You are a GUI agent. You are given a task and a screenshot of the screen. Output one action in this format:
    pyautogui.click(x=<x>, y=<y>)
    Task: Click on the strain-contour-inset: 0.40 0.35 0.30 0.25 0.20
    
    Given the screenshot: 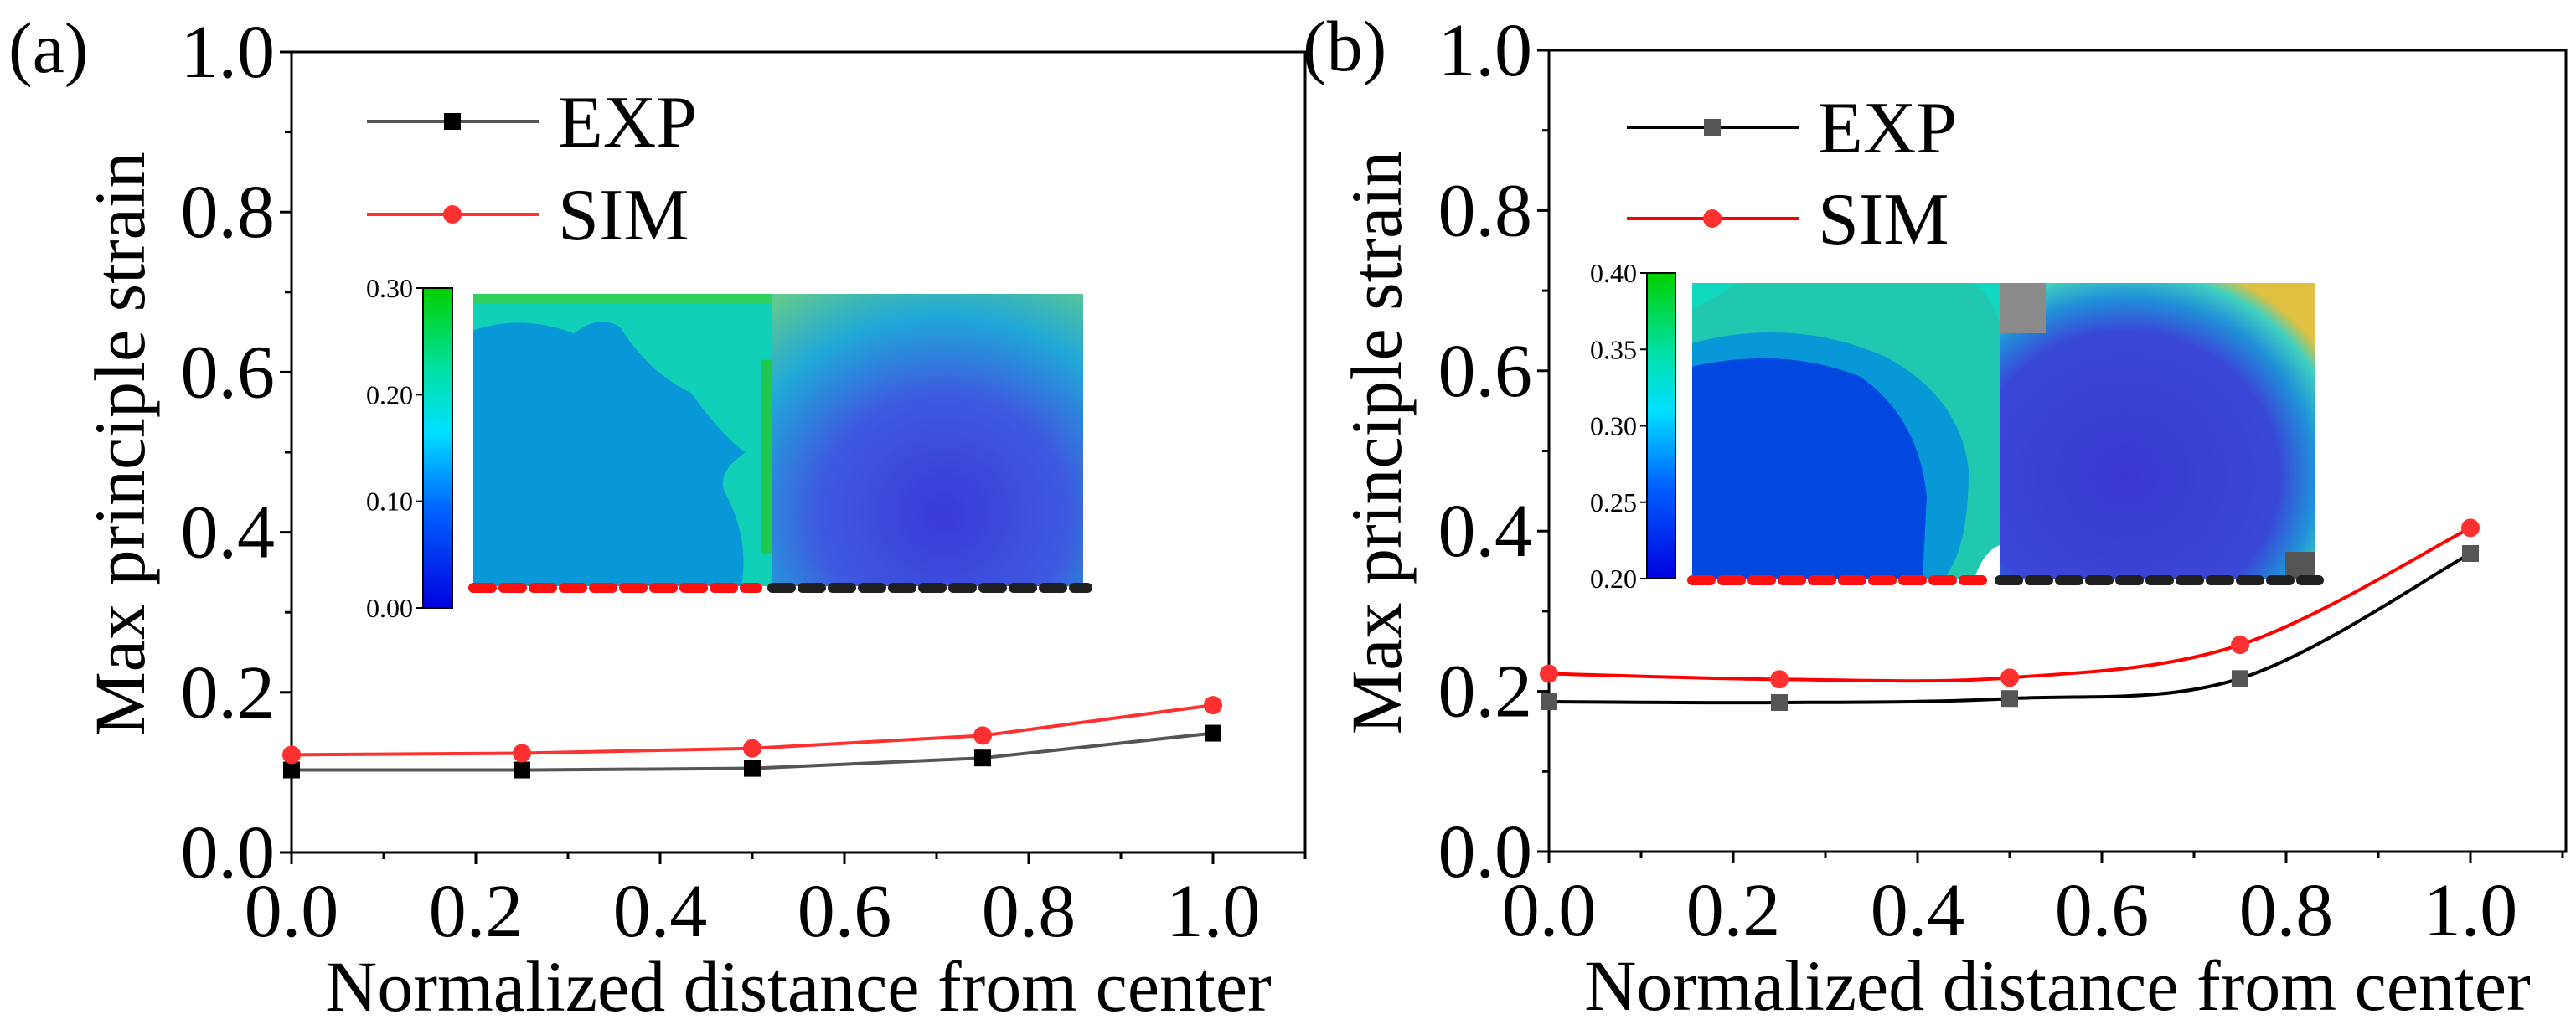 What is the action you would take?
    pyautogui.click(x=1957, y=426)
    